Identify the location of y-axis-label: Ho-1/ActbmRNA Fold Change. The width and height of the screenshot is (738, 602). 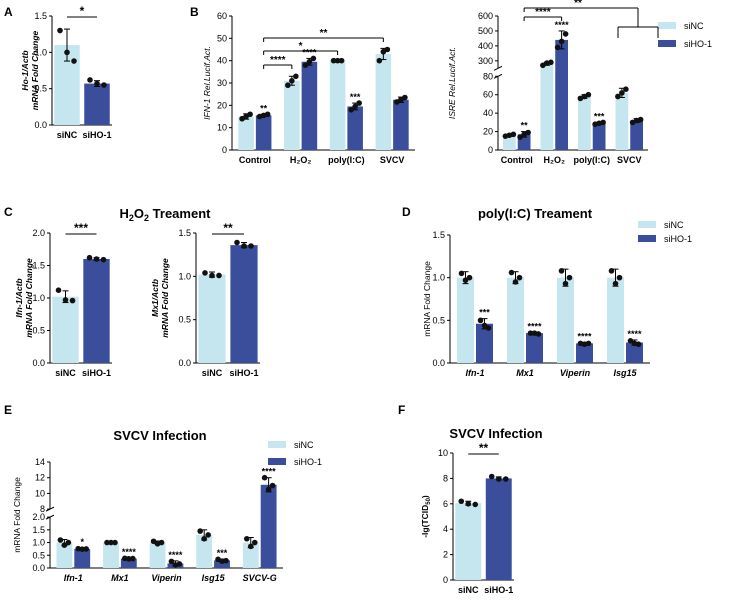
(30, 70).